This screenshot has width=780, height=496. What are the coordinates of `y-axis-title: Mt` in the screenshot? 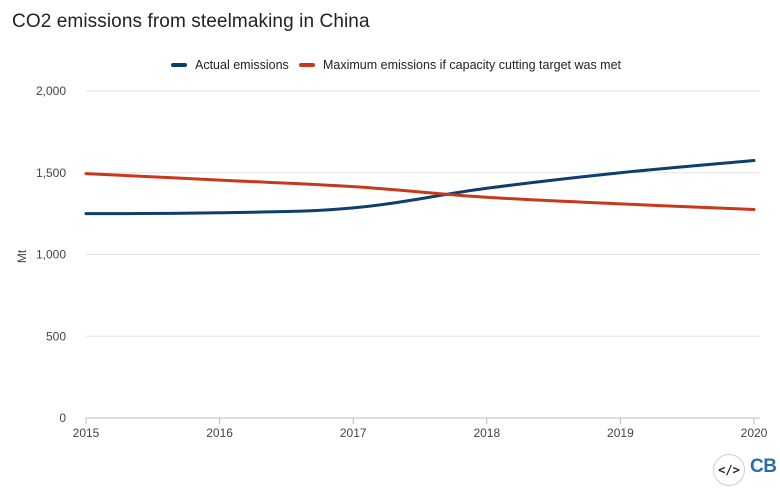 It's located at (22, 256).